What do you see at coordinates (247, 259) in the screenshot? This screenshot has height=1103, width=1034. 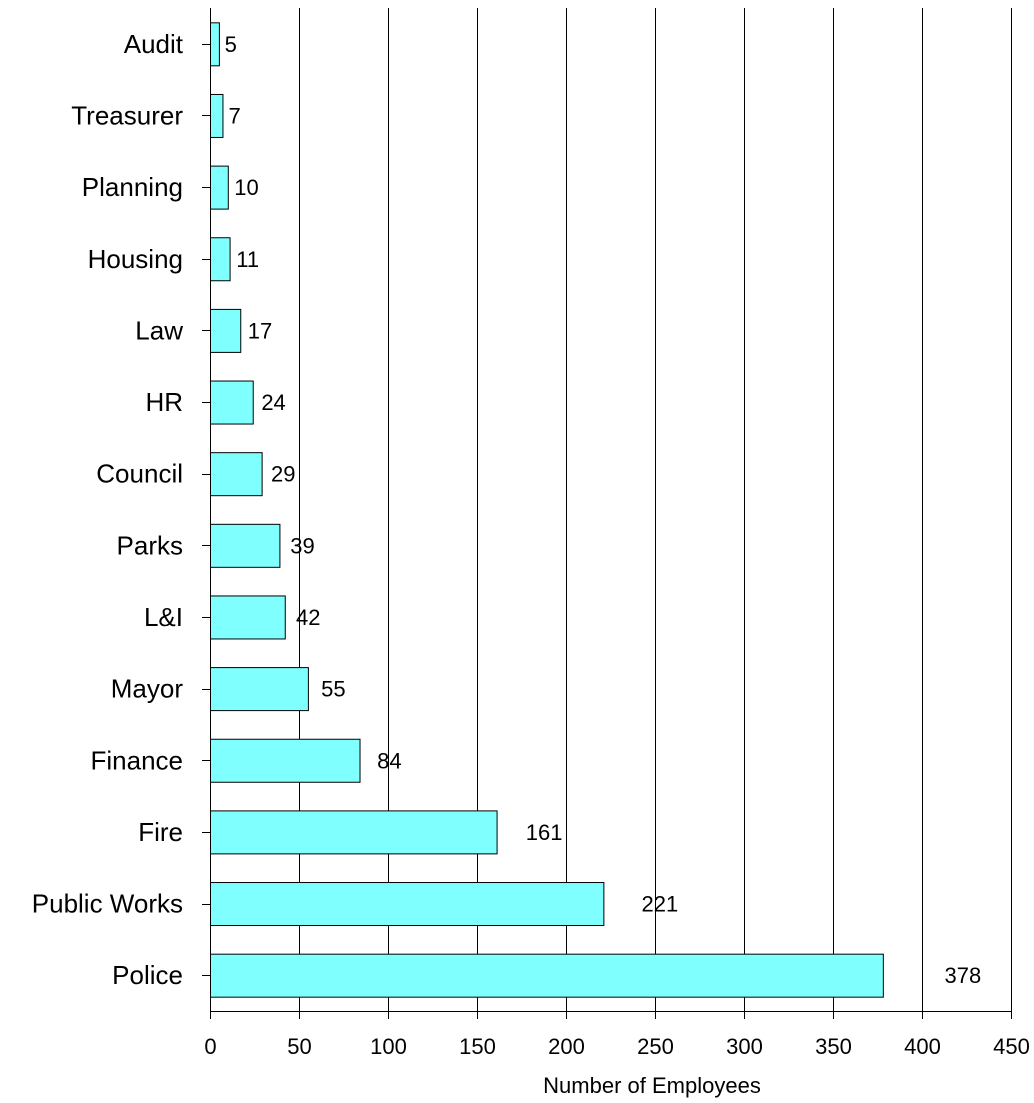 I see `data-label: 11` at bounding box center [247, 259].